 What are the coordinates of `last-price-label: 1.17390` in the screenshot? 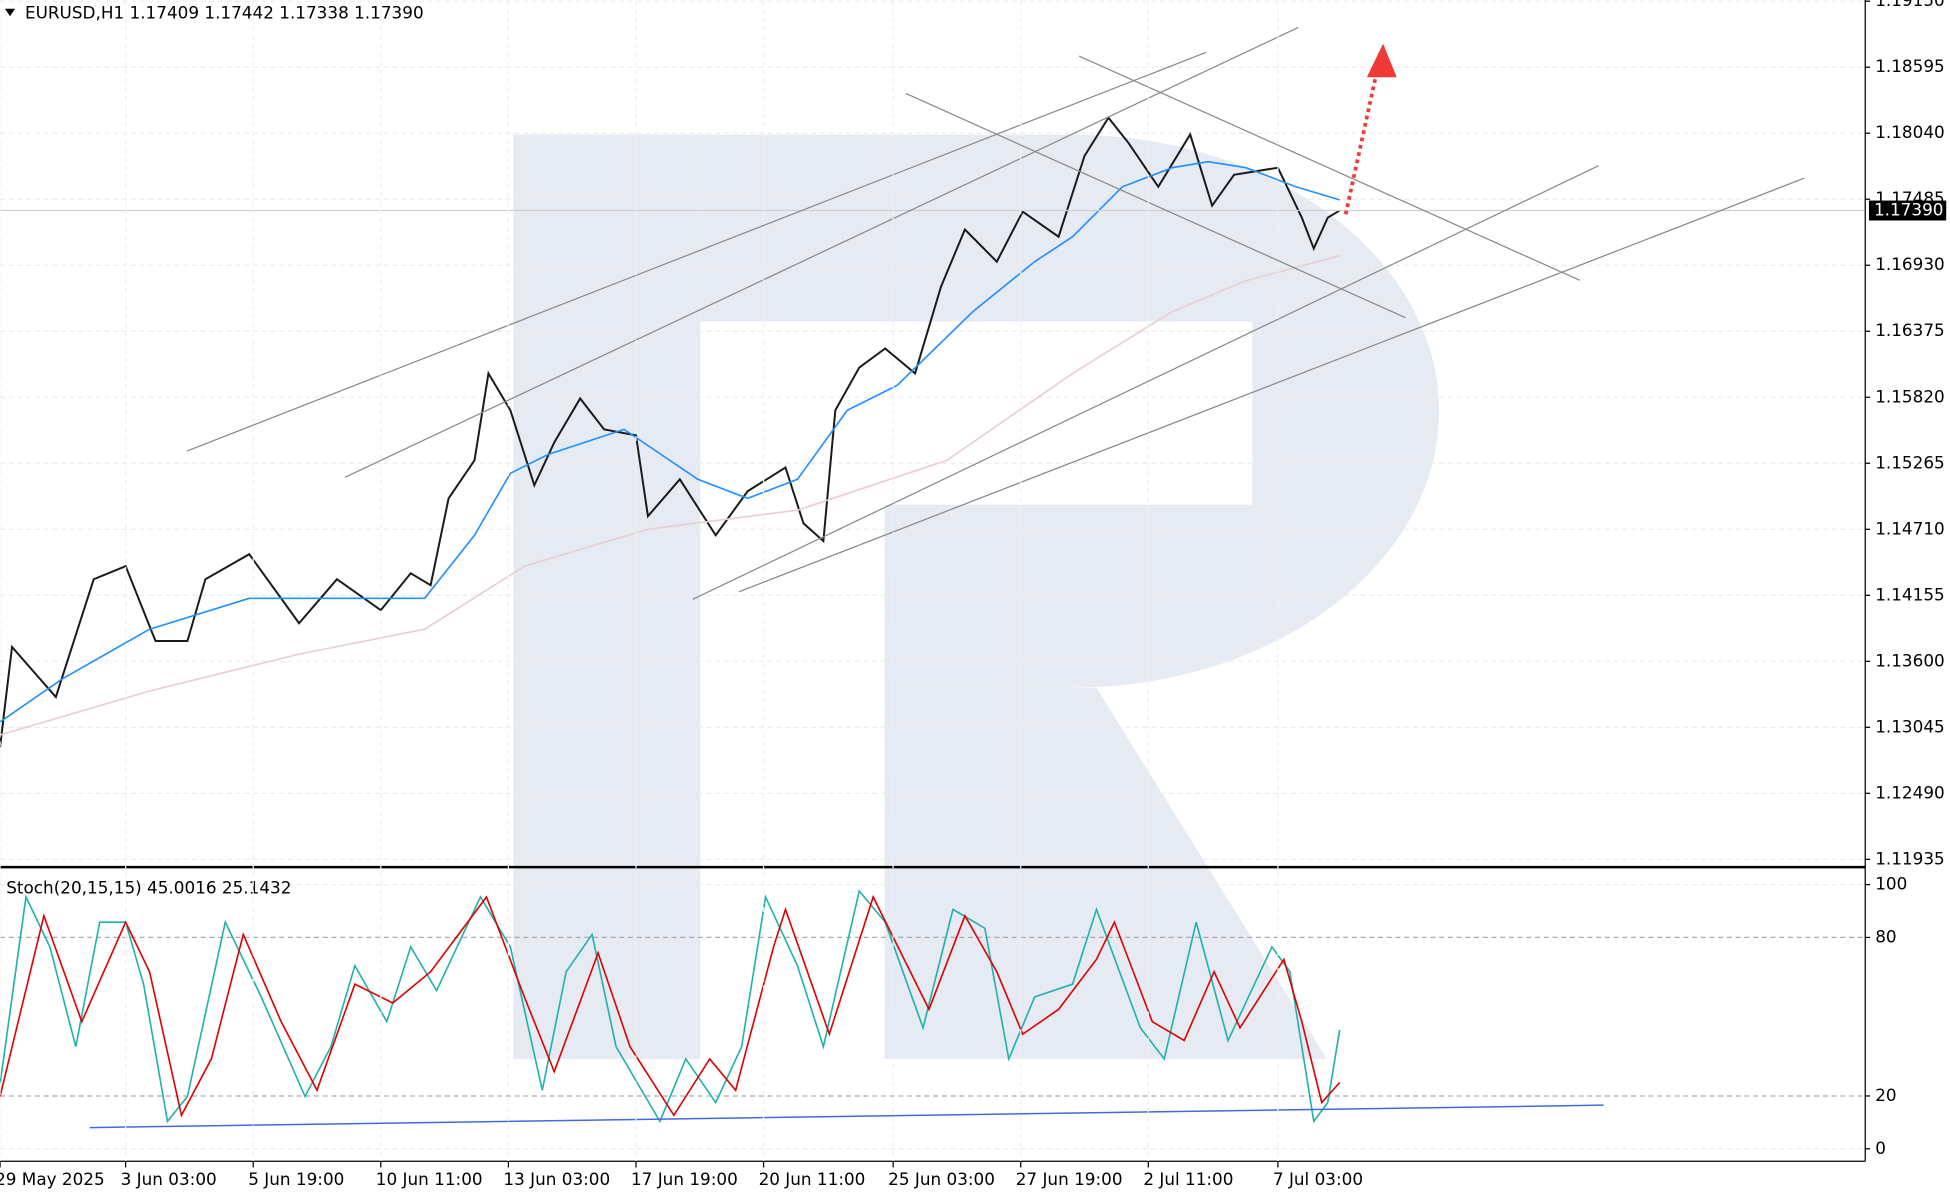 It's located at (1909, 210).